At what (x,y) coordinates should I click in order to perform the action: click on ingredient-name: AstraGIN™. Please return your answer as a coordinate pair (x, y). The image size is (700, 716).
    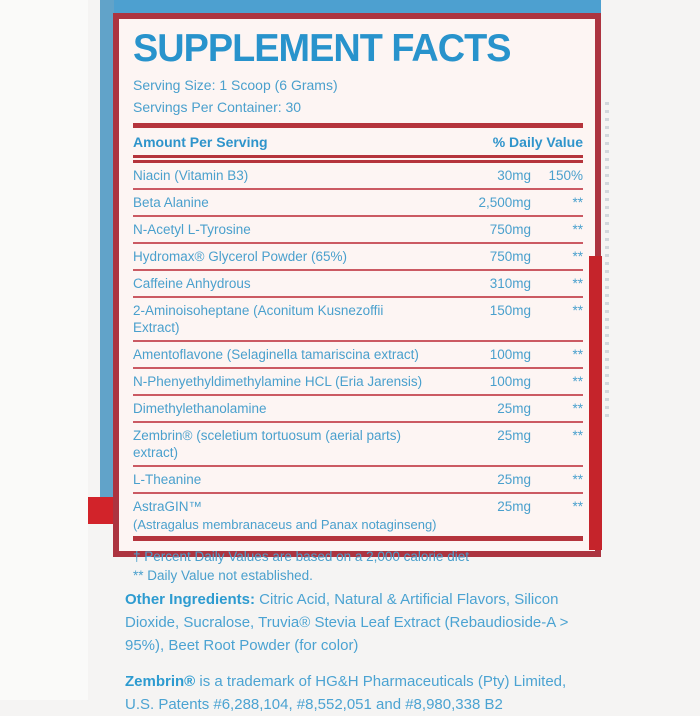
    Looking at the image, I should click on (168, 506).